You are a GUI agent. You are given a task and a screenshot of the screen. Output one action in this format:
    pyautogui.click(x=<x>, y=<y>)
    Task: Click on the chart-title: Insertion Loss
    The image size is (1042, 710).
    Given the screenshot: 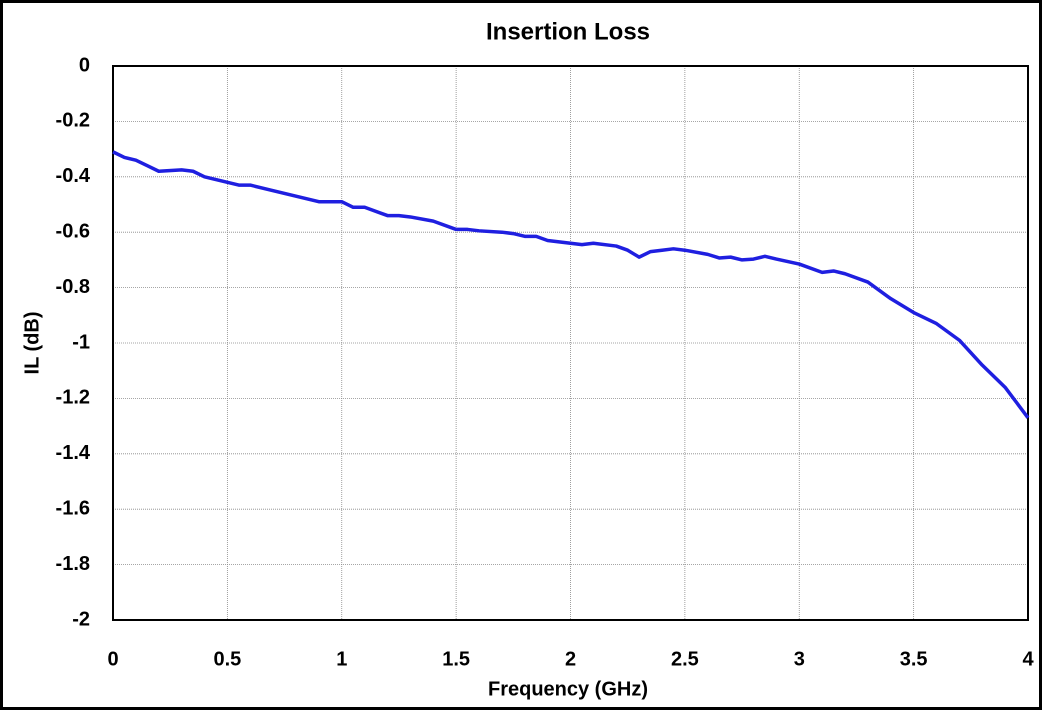 What is the action you would take?
    pyautogui.click(x=568, y=31)
    